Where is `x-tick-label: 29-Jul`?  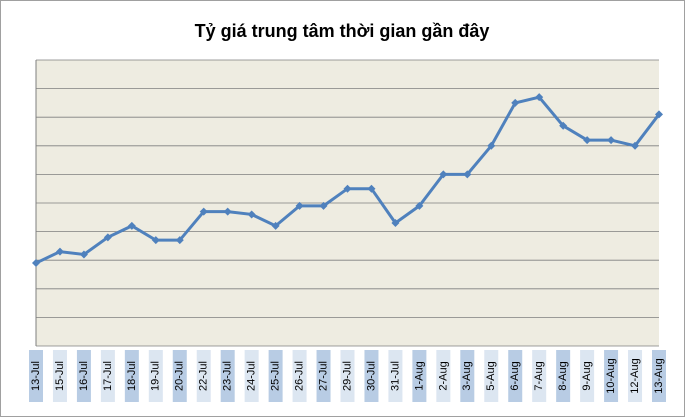
x-tick-label: 29-Jul is located at coordinates (347, 376).